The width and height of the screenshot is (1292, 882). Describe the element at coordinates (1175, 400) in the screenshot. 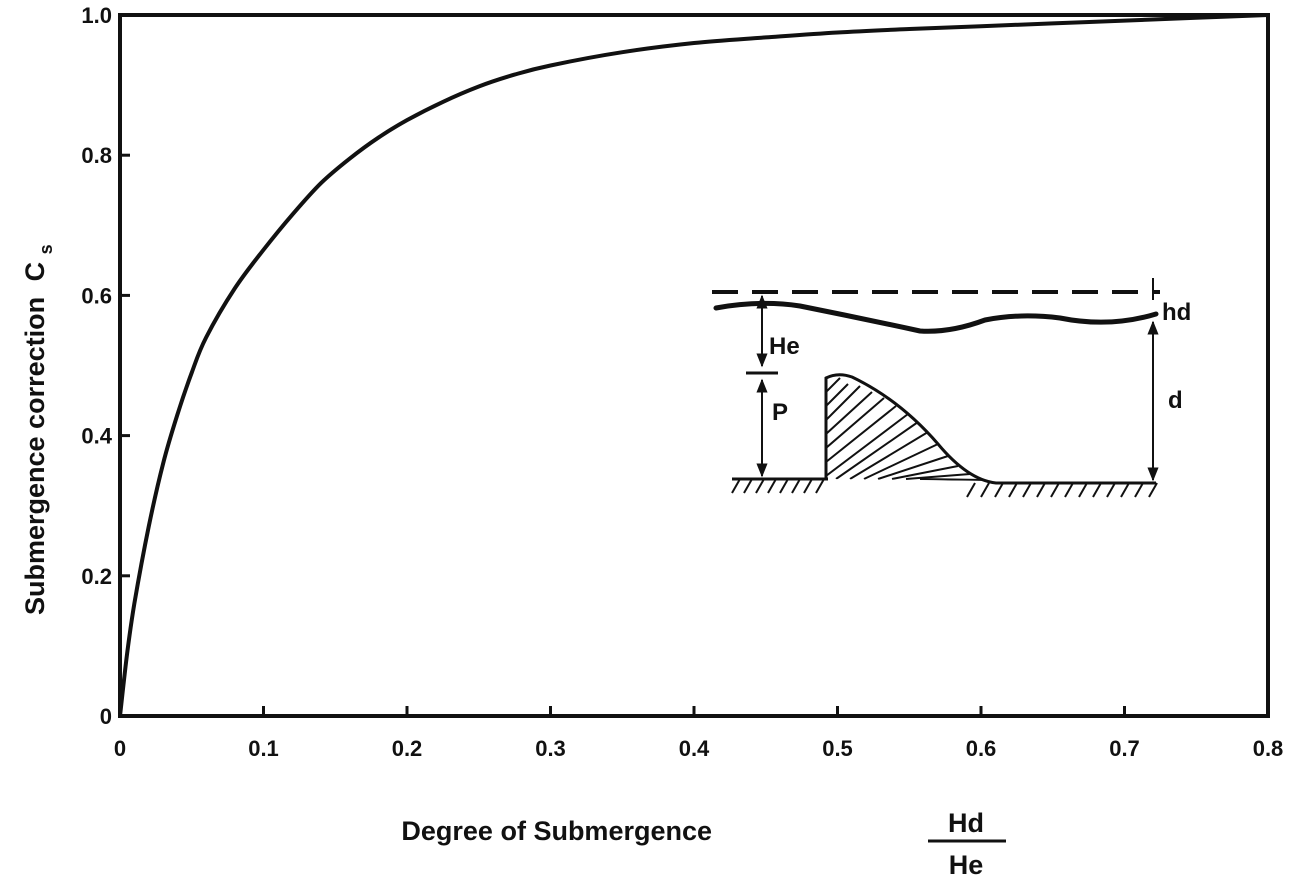

I see `d-label: d` at that location.